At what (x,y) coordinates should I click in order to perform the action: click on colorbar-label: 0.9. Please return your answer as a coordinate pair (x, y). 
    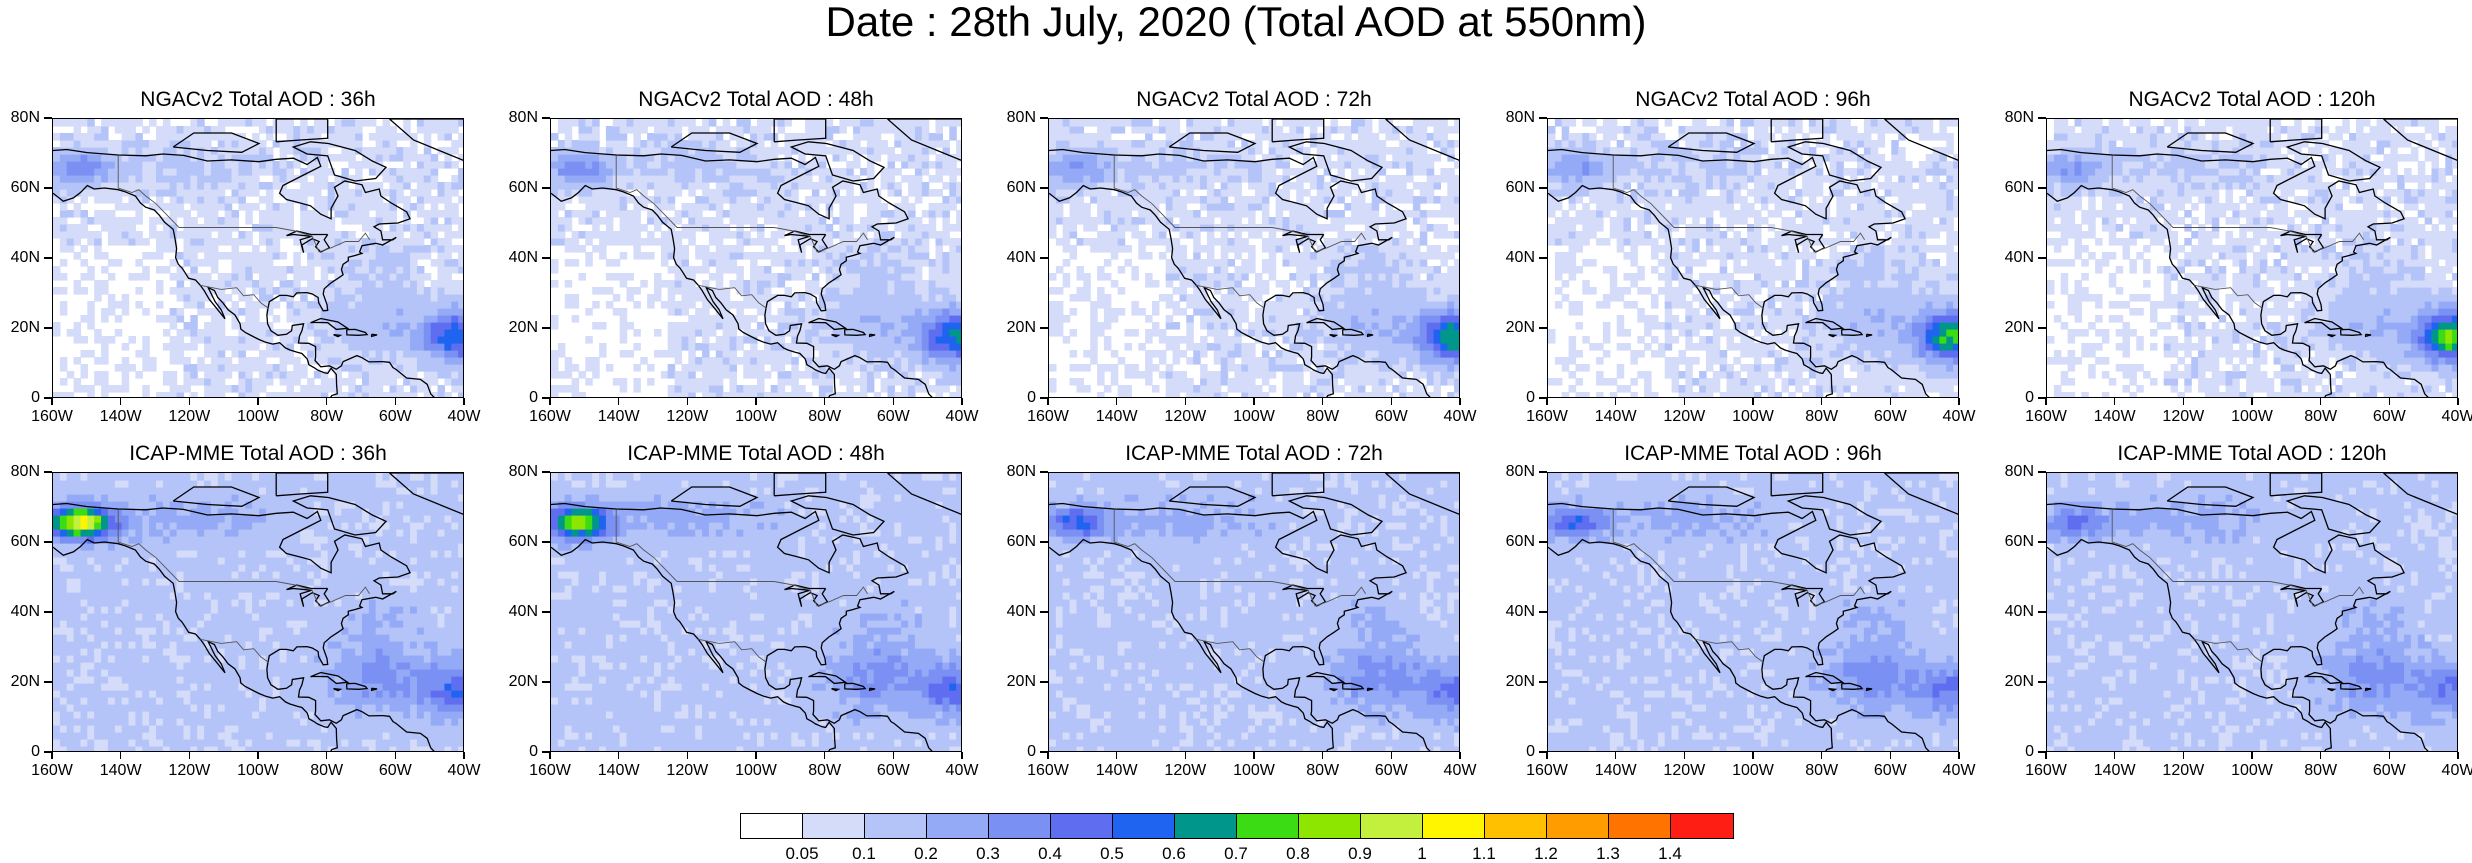
    Looking at the image, I should click on (1360, 854).